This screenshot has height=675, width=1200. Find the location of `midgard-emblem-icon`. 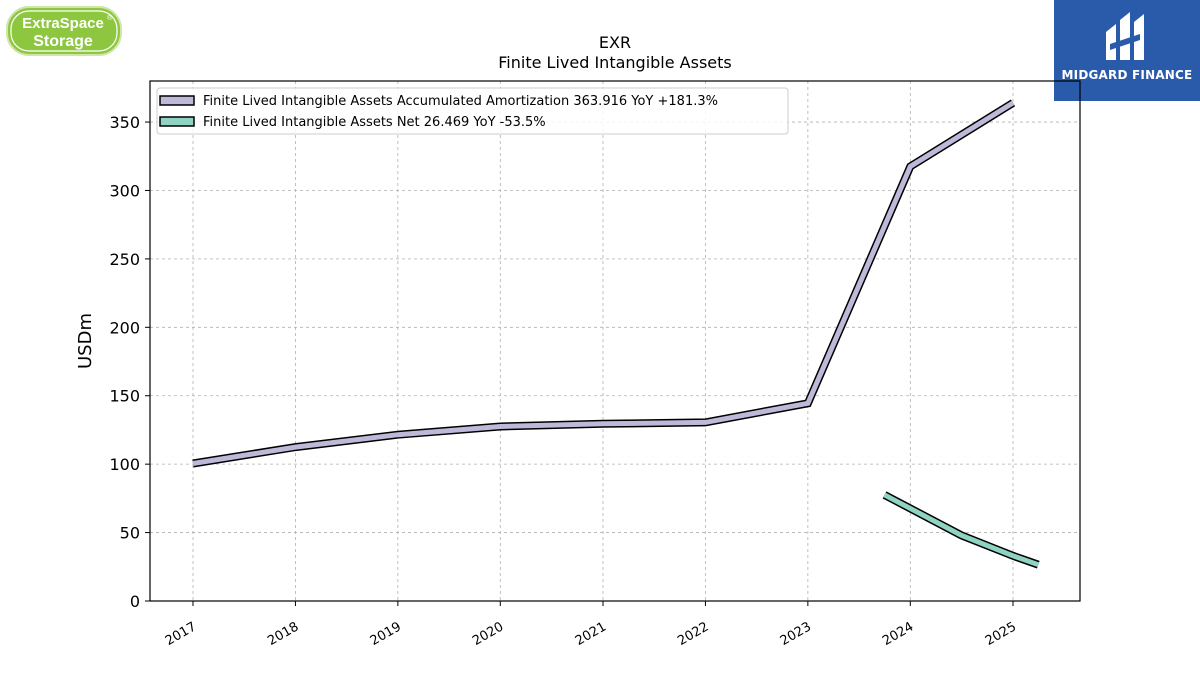

midgard-emblem-icon is located at coordinates (1125, 36).